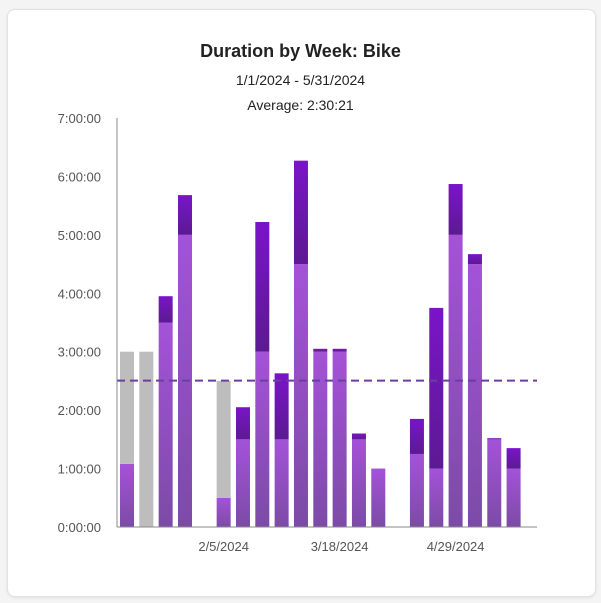 The width and height of the screenshot is (601, 603). I want to click on y-tick-label: 5:00:00, so click(79, 235).